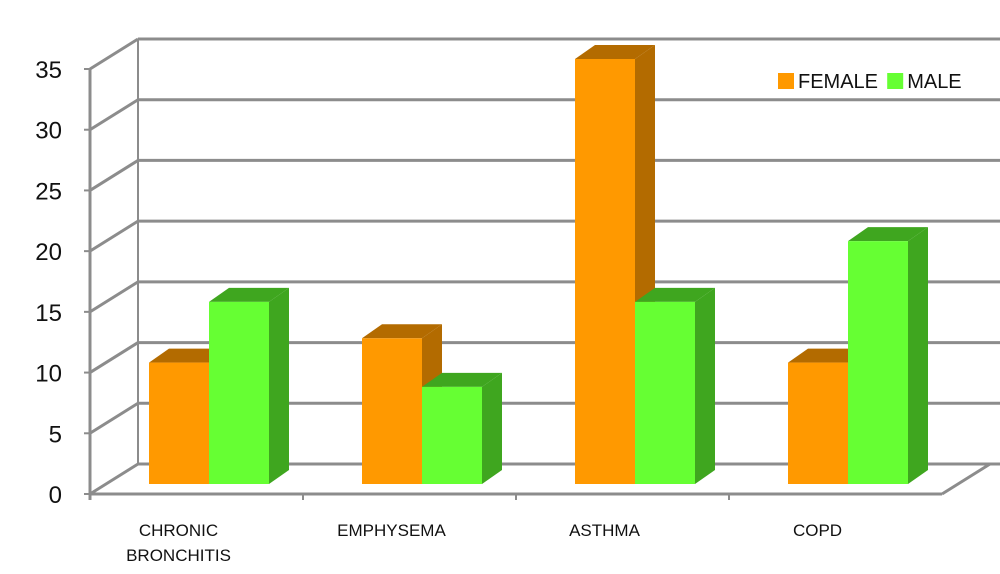  Describe the element at coordinates (48, 252) in the screenshot. I see `y-tick-label: 20` at that location.